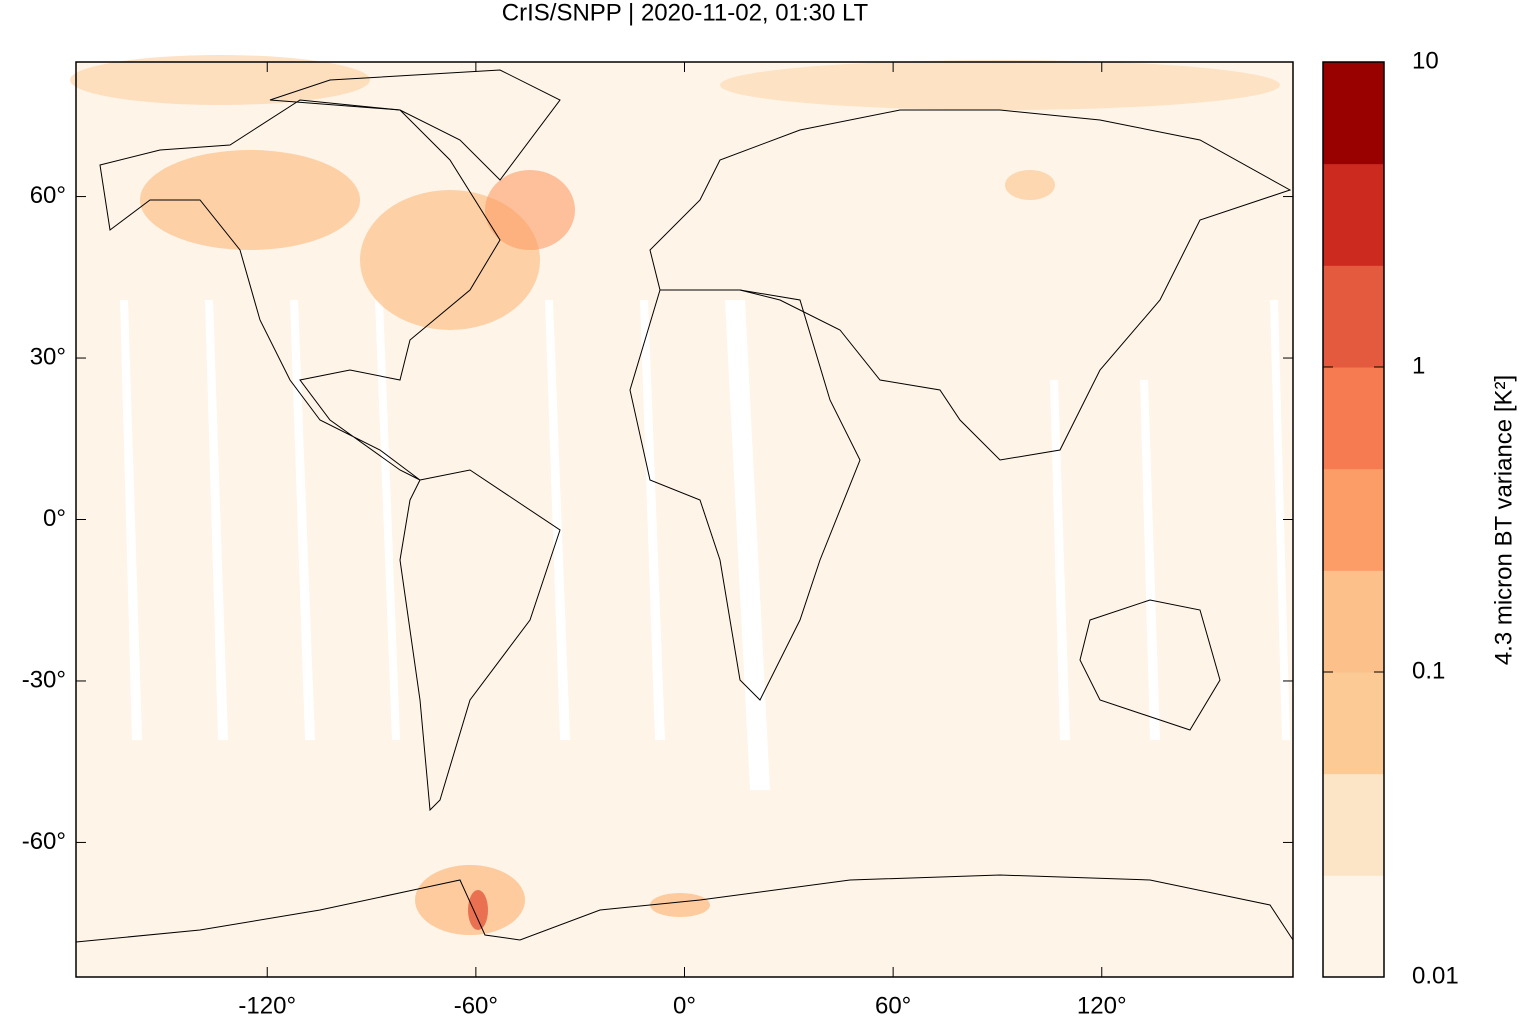 This screenshot has width=1522, height=1020. What do you see at coordinates (1425, 60) in the screenshot?
I see `colorbar-tick-label: 10` at bounding box center [1425, 60].